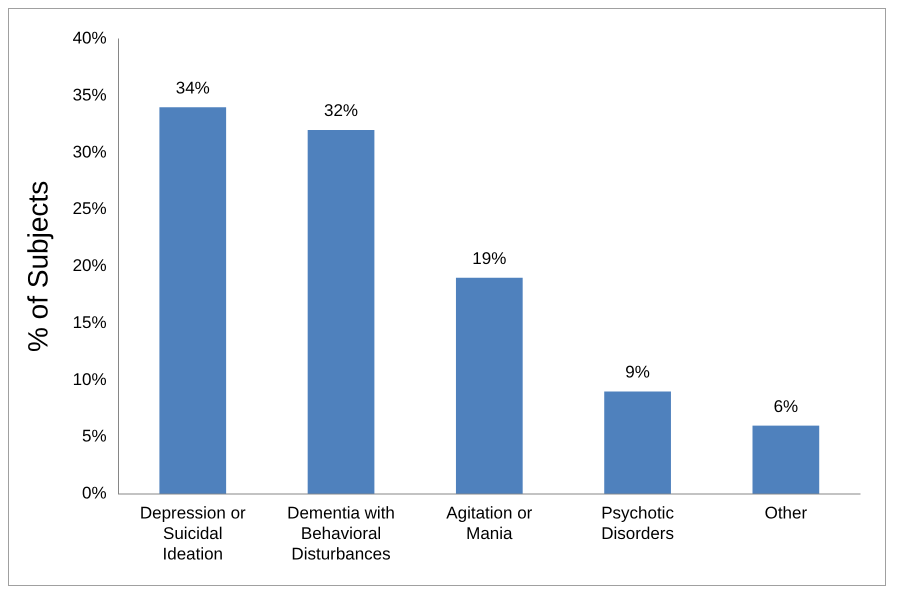 This screenshot has height=596, width=897. I want to click on y-tick-label: 25%, so click(89, 208).